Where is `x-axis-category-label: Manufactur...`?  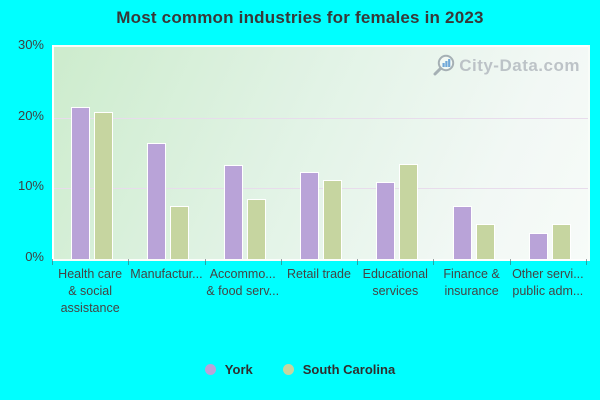 x-axis-category-label: Manufactur... is located at coordinates (166, 274).